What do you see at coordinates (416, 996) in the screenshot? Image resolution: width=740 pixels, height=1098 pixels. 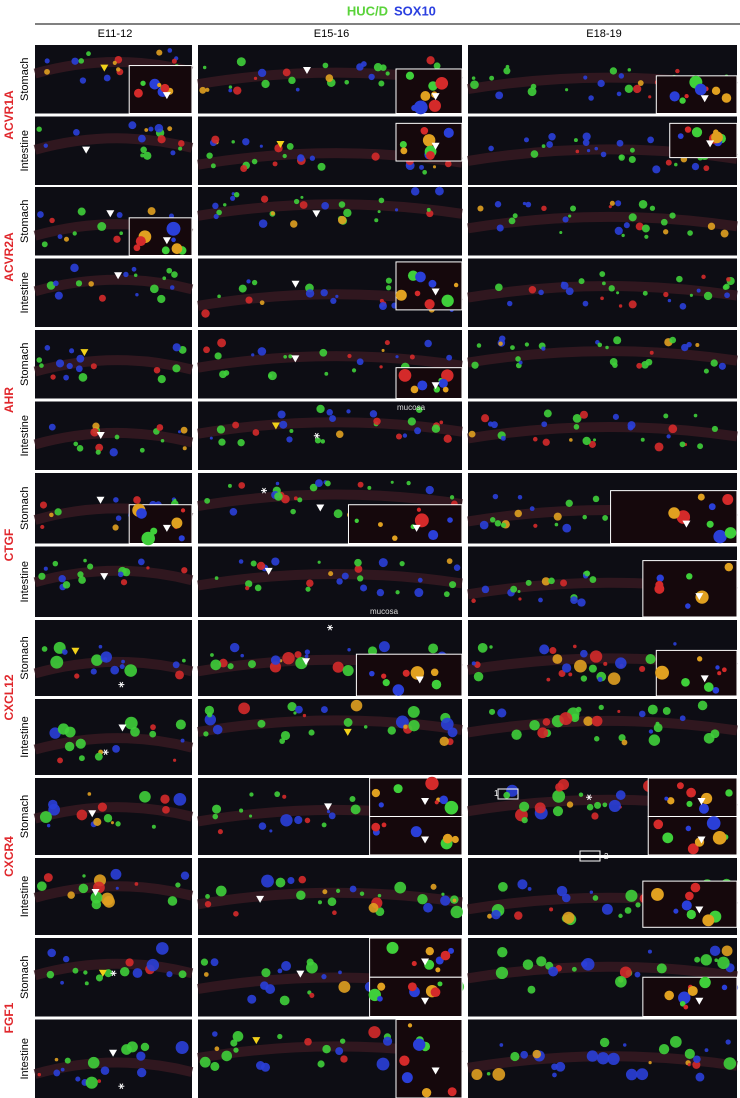 I see `inset` at bounding box center [416, 996].